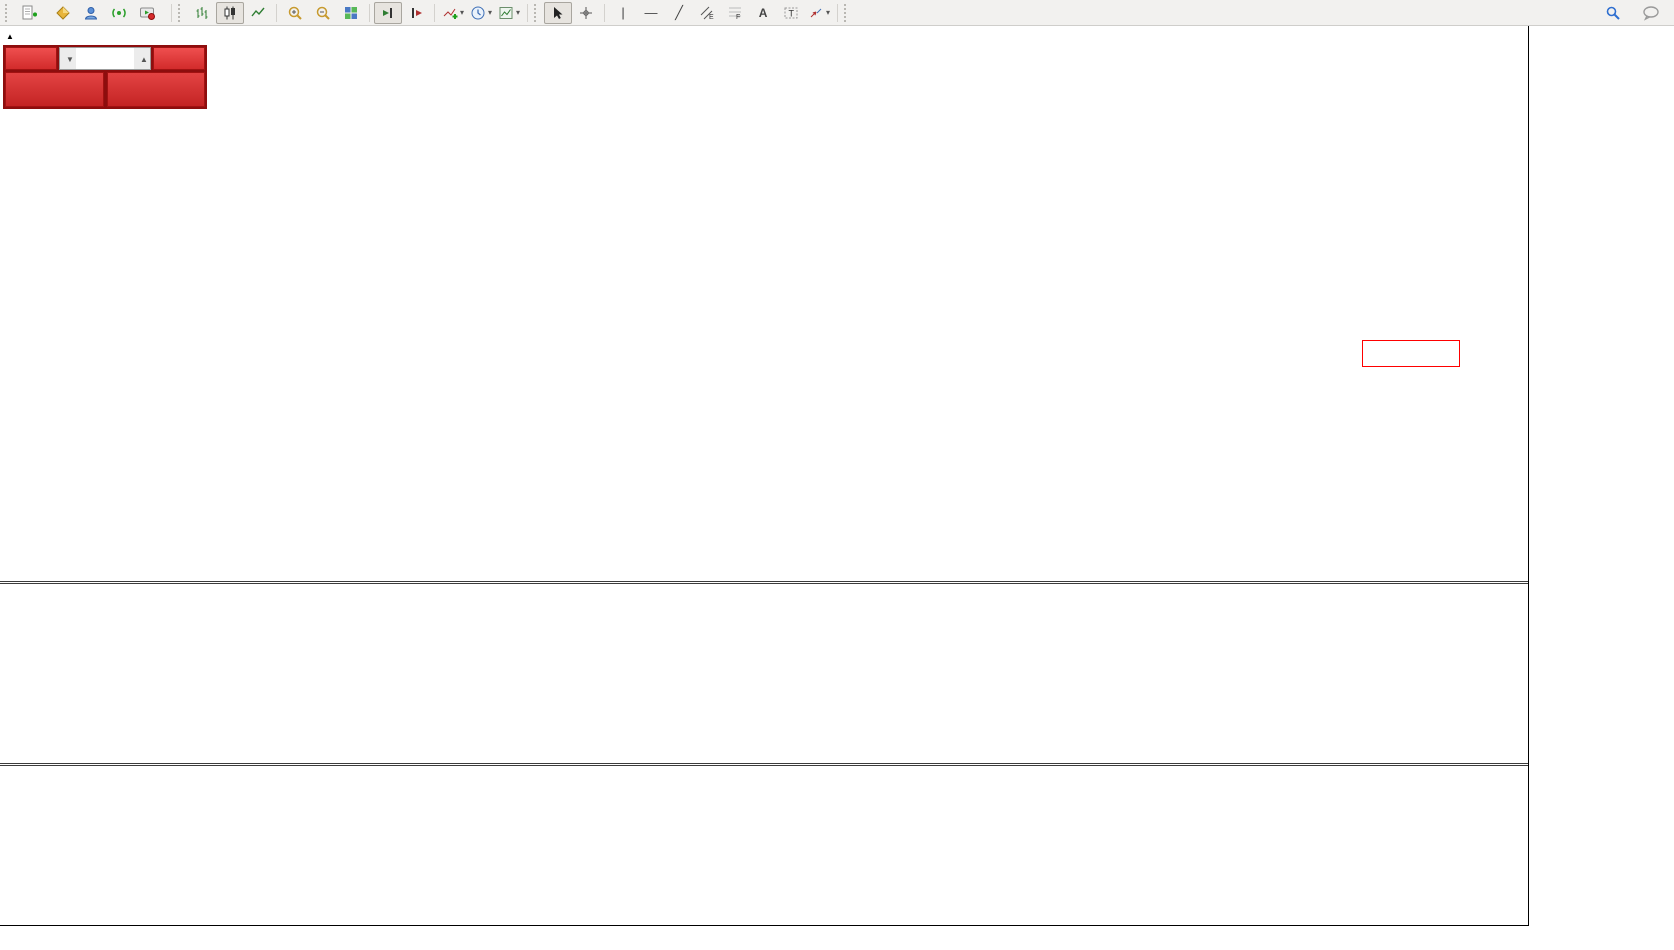 The image size is (1674, 950). I want to click on text-tool-button: A, so click(763, 13).